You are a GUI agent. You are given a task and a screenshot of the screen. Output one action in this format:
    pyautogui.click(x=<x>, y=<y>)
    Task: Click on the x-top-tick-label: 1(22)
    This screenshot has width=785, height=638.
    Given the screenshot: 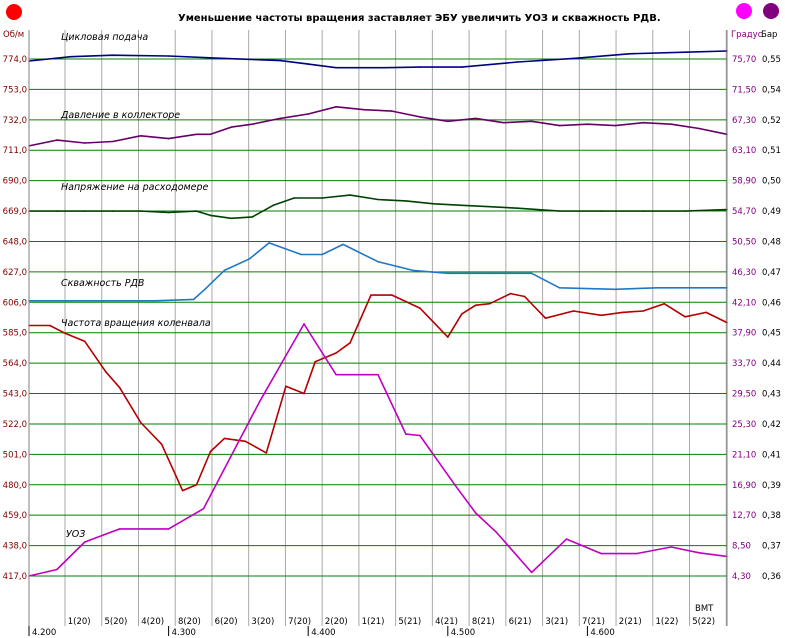 What is the action you would take?
    pyautogui.click(x=667, y=622)
    